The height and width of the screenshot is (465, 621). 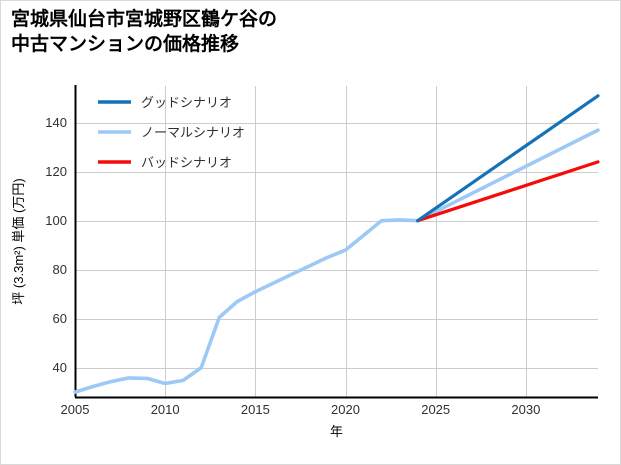 What do you see at coordinates (56, 122) in the screenshot?
I see `y-tick-label: 140` at bounding box center [56, 122].